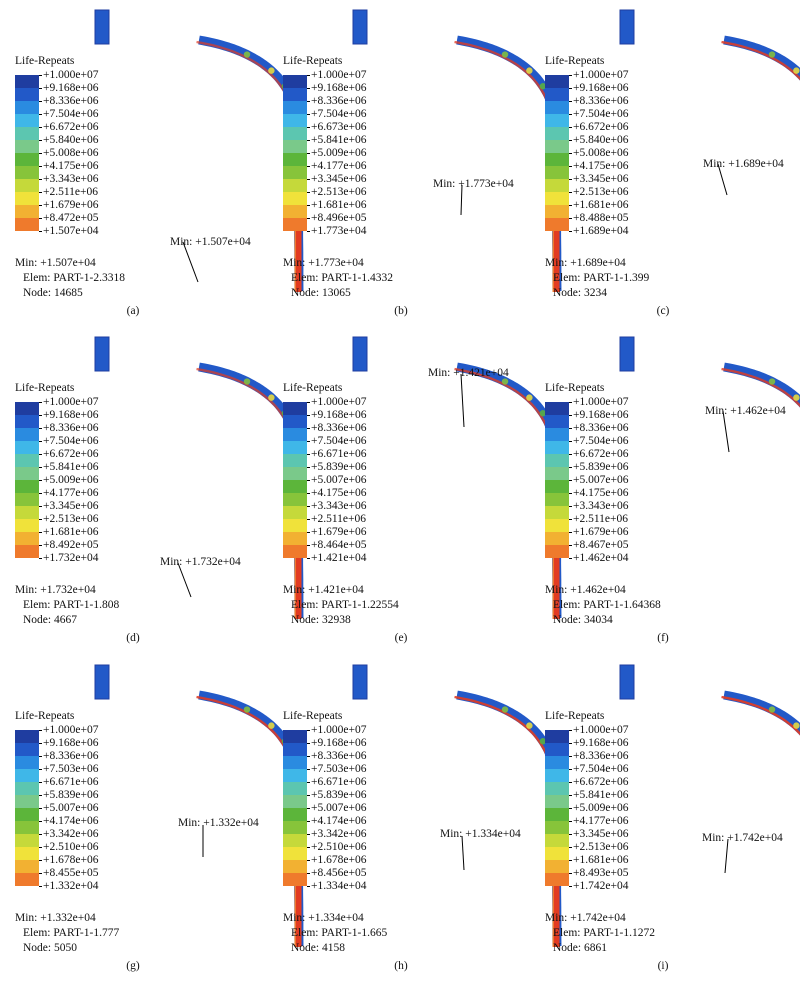  Describe the element at coordinates (575, 61) in the screenshot. I see `legend-title: Life-Repeats` at that location.